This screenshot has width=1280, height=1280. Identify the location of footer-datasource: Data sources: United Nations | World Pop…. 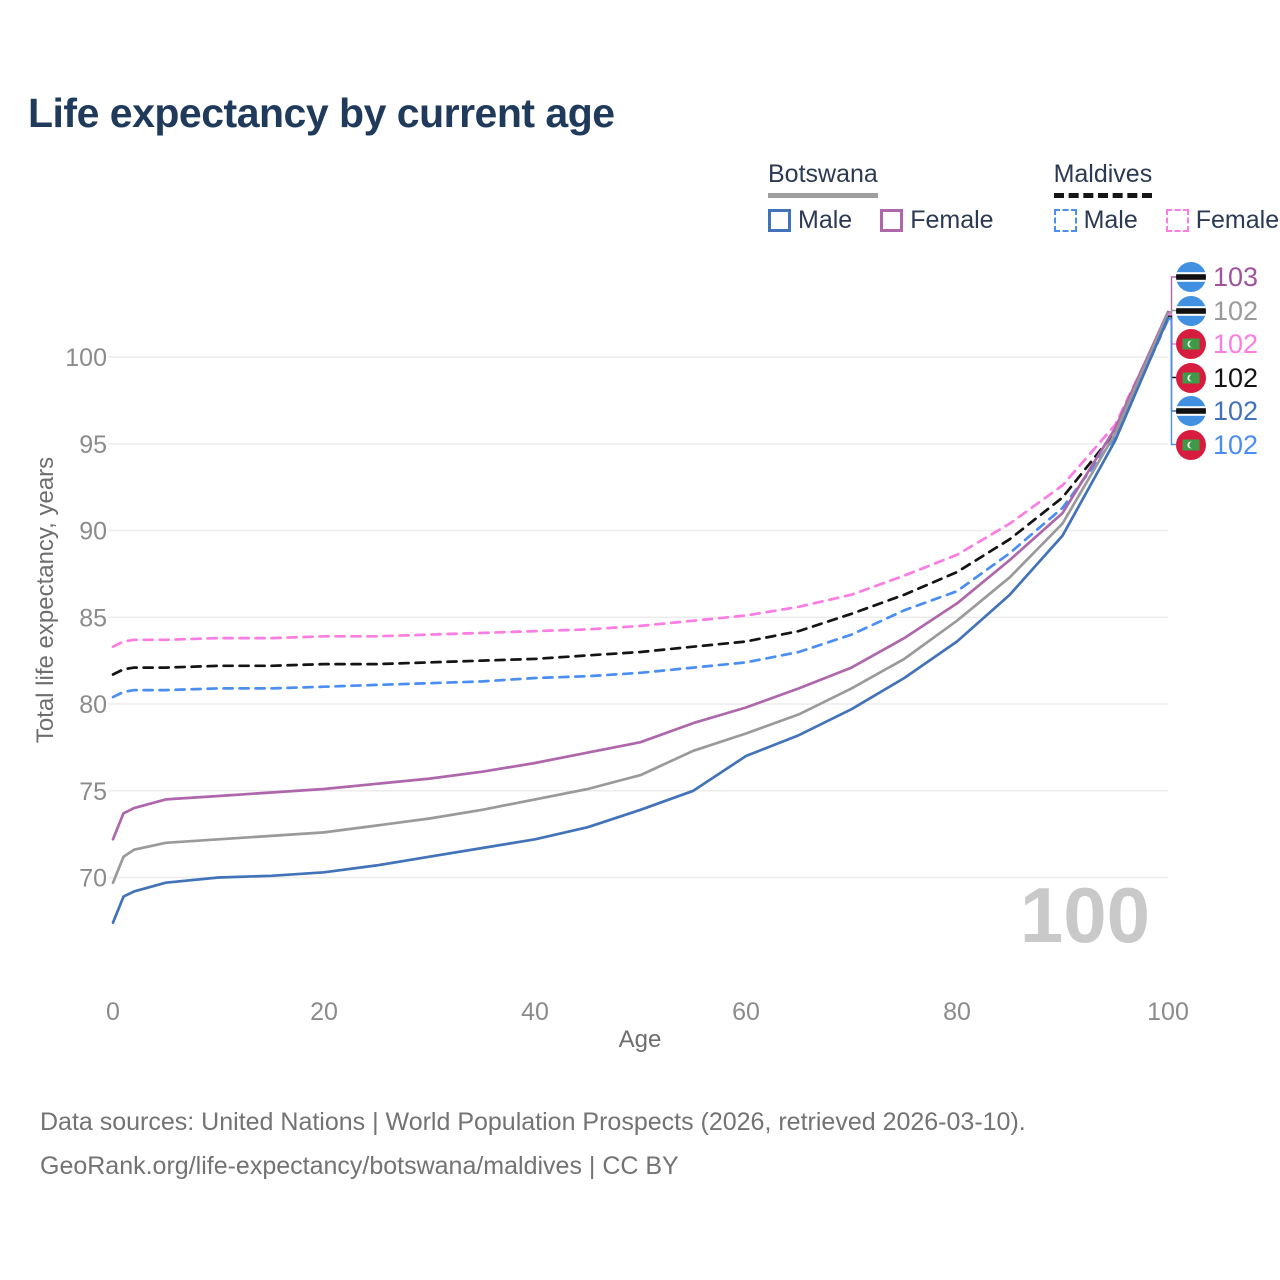
(533, 1122).